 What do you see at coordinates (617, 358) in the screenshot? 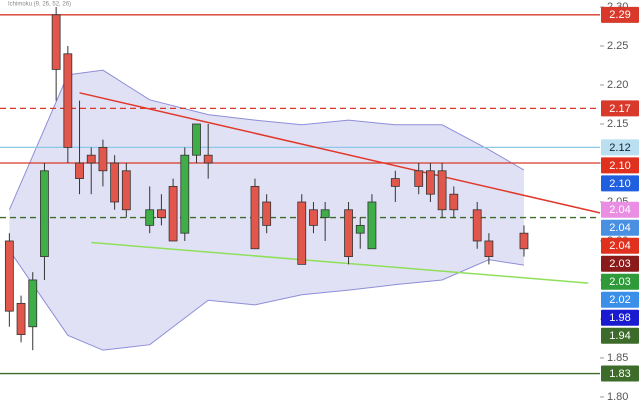
I see `y-tick-label: 1.85` at bounding box center [617, 358].